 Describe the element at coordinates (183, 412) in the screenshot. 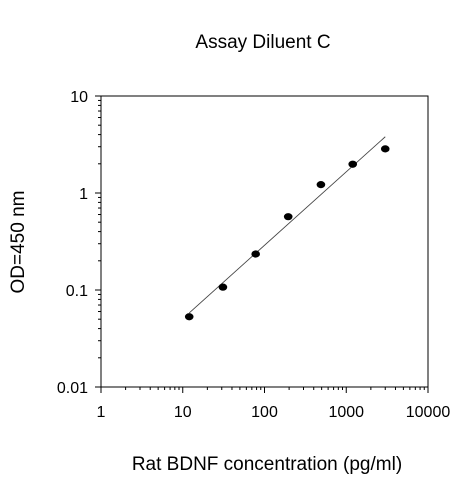

I see `x-tick-label: 10` at that location.